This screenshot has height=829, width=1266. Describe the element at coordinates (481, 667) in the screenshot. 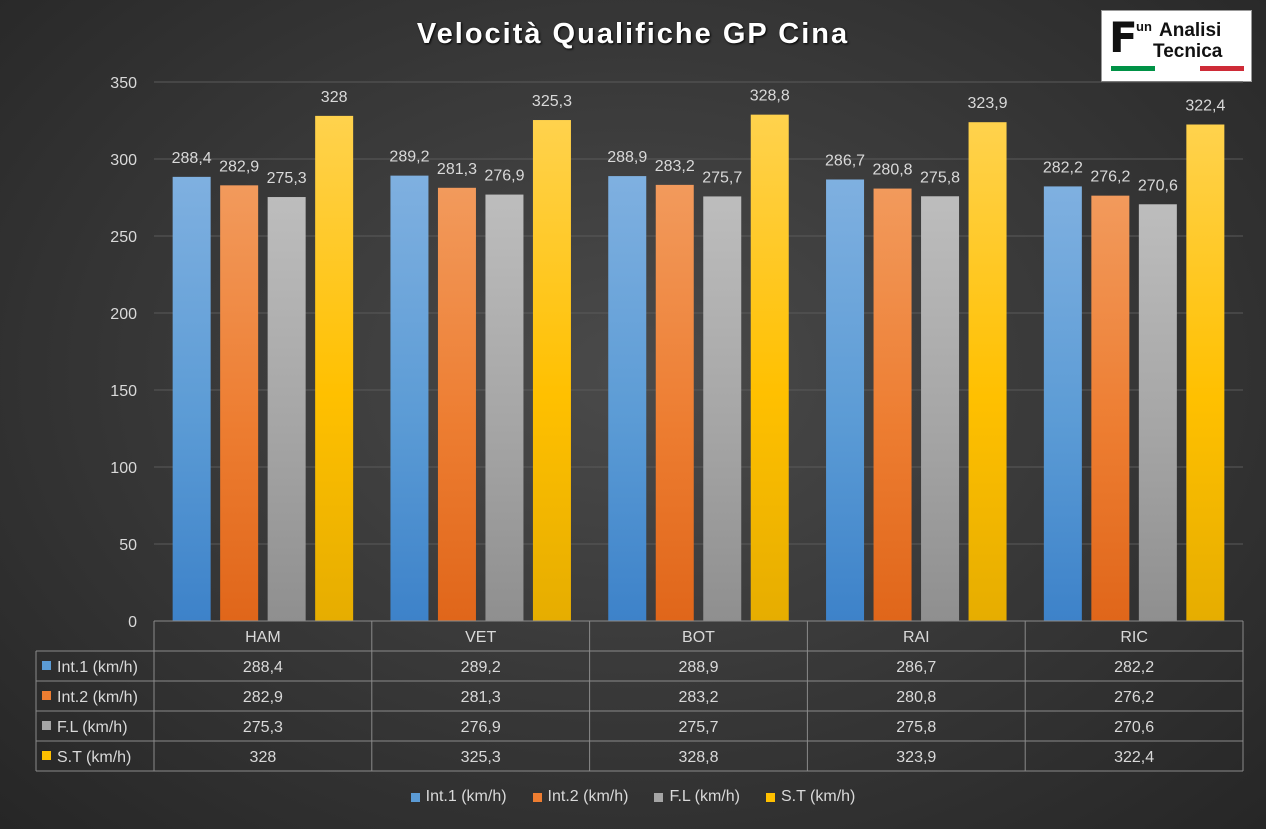

I see `table-cell: 289,2` at that location.